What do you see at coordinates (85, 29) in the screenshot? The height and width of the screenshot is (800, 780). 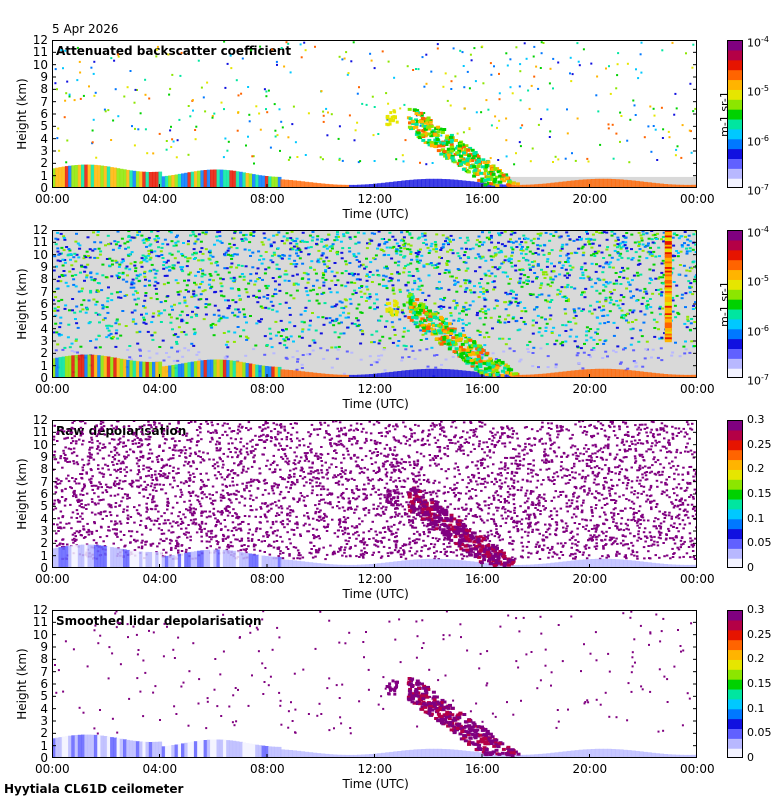 I see `date-label: 5 Apr 2026` at bounding box center [85, 29].